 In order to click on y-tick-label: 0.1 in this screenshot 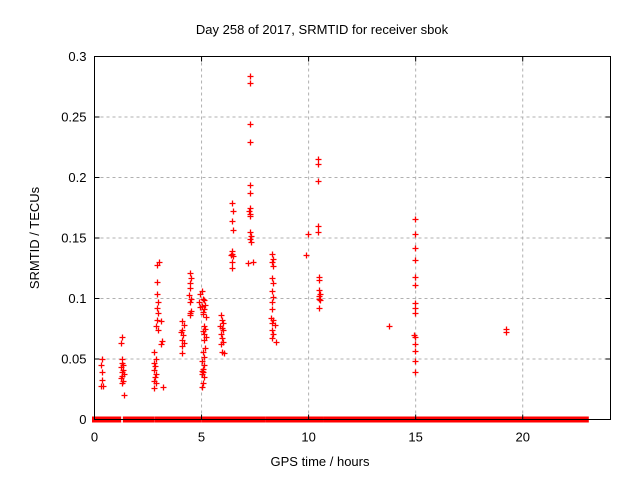, I will do `click(77, 298)`.